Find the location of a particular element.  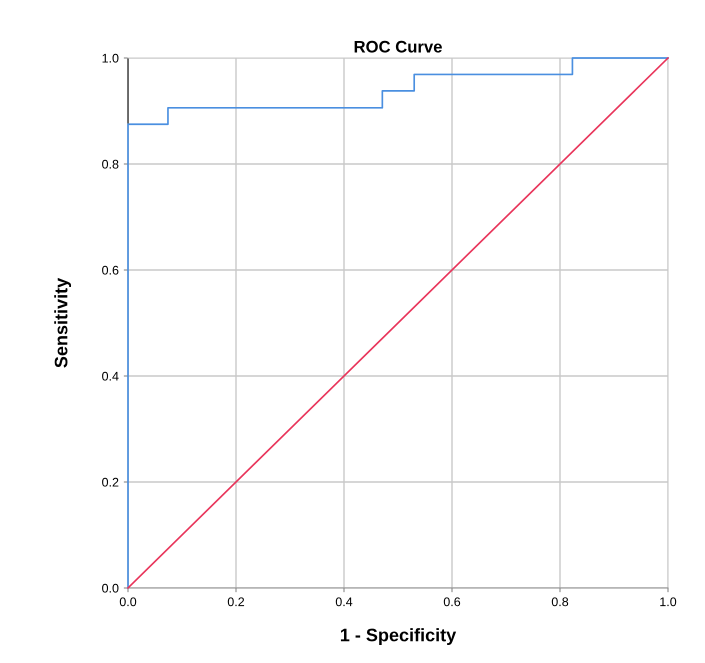

x-tick-label: 0.0 is located at coordinates (128, 601).